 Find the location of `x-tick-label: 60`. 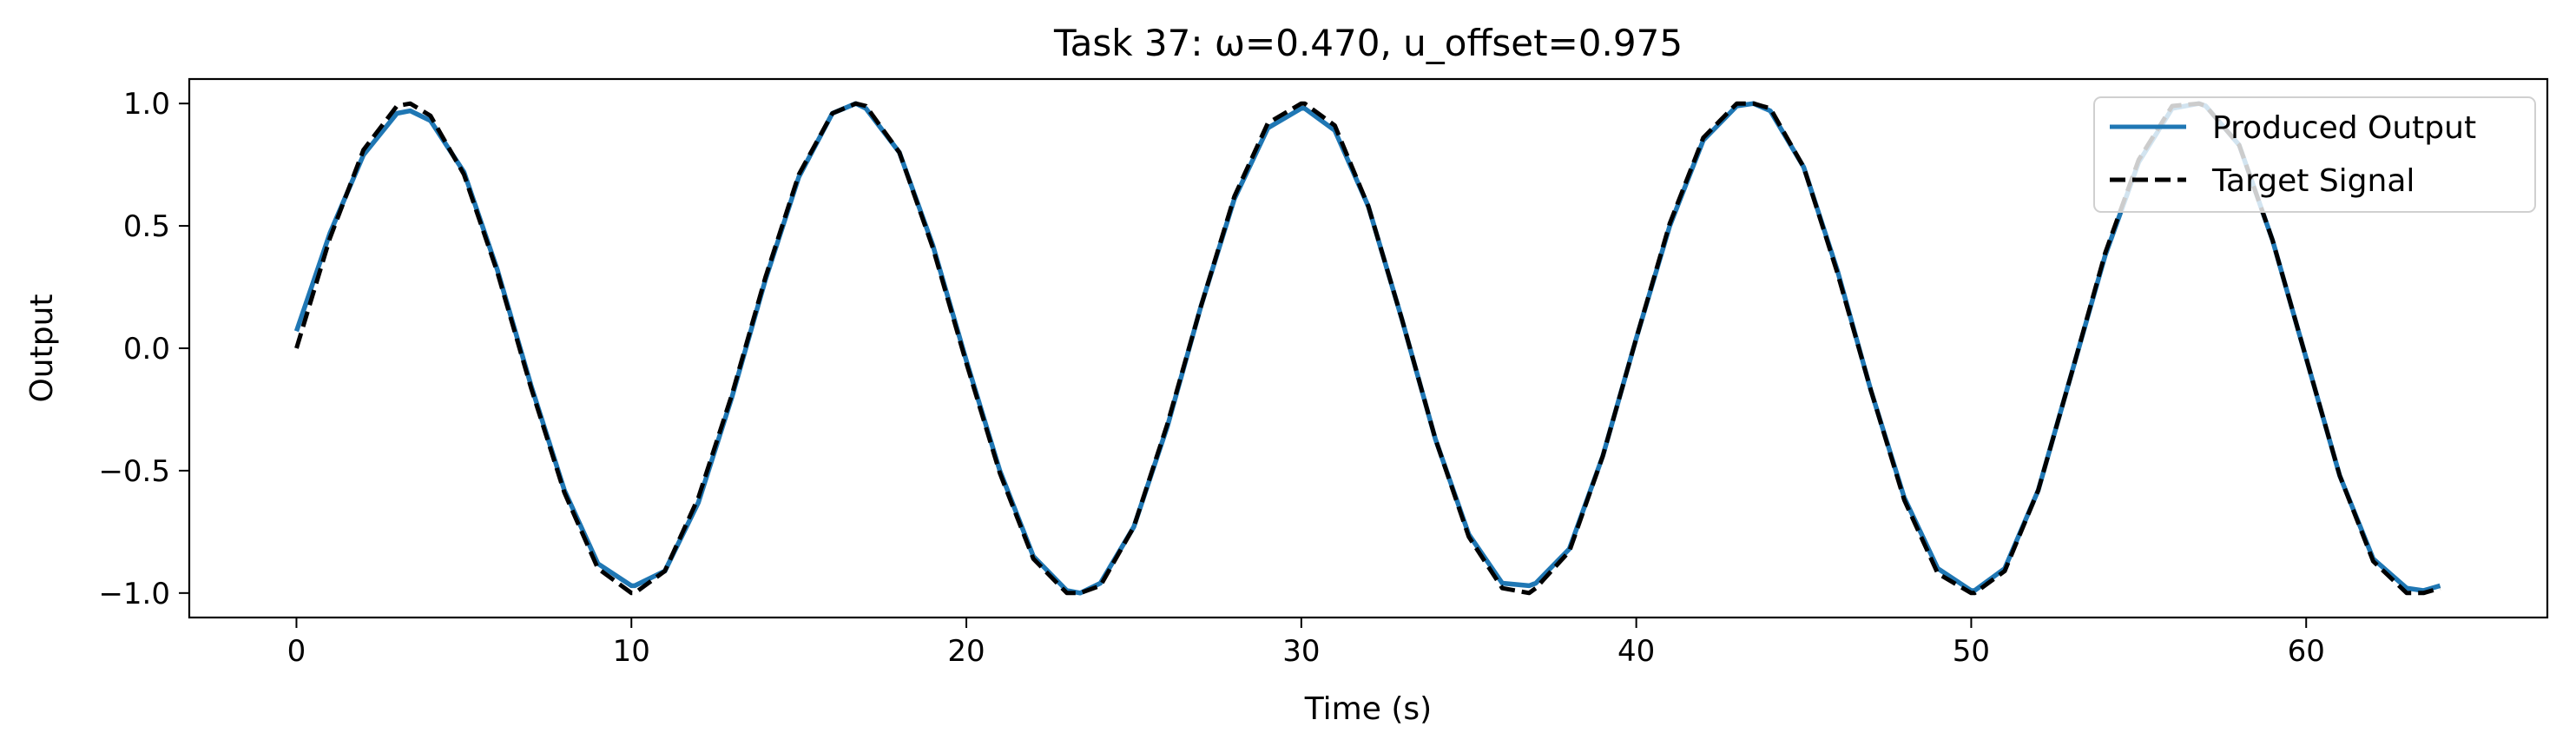

x-tick-label: 60 is located at coordinates (2306, 651).